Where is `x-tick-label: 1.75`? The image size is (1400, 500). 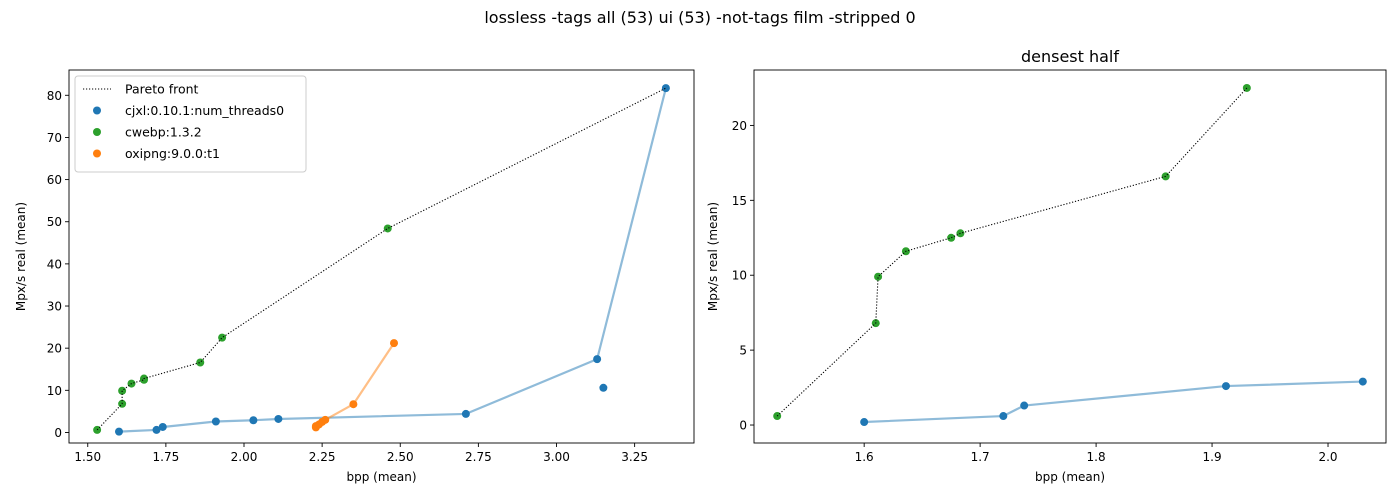
x-tick-label: 1.75 is located at coordinates (166, 457).